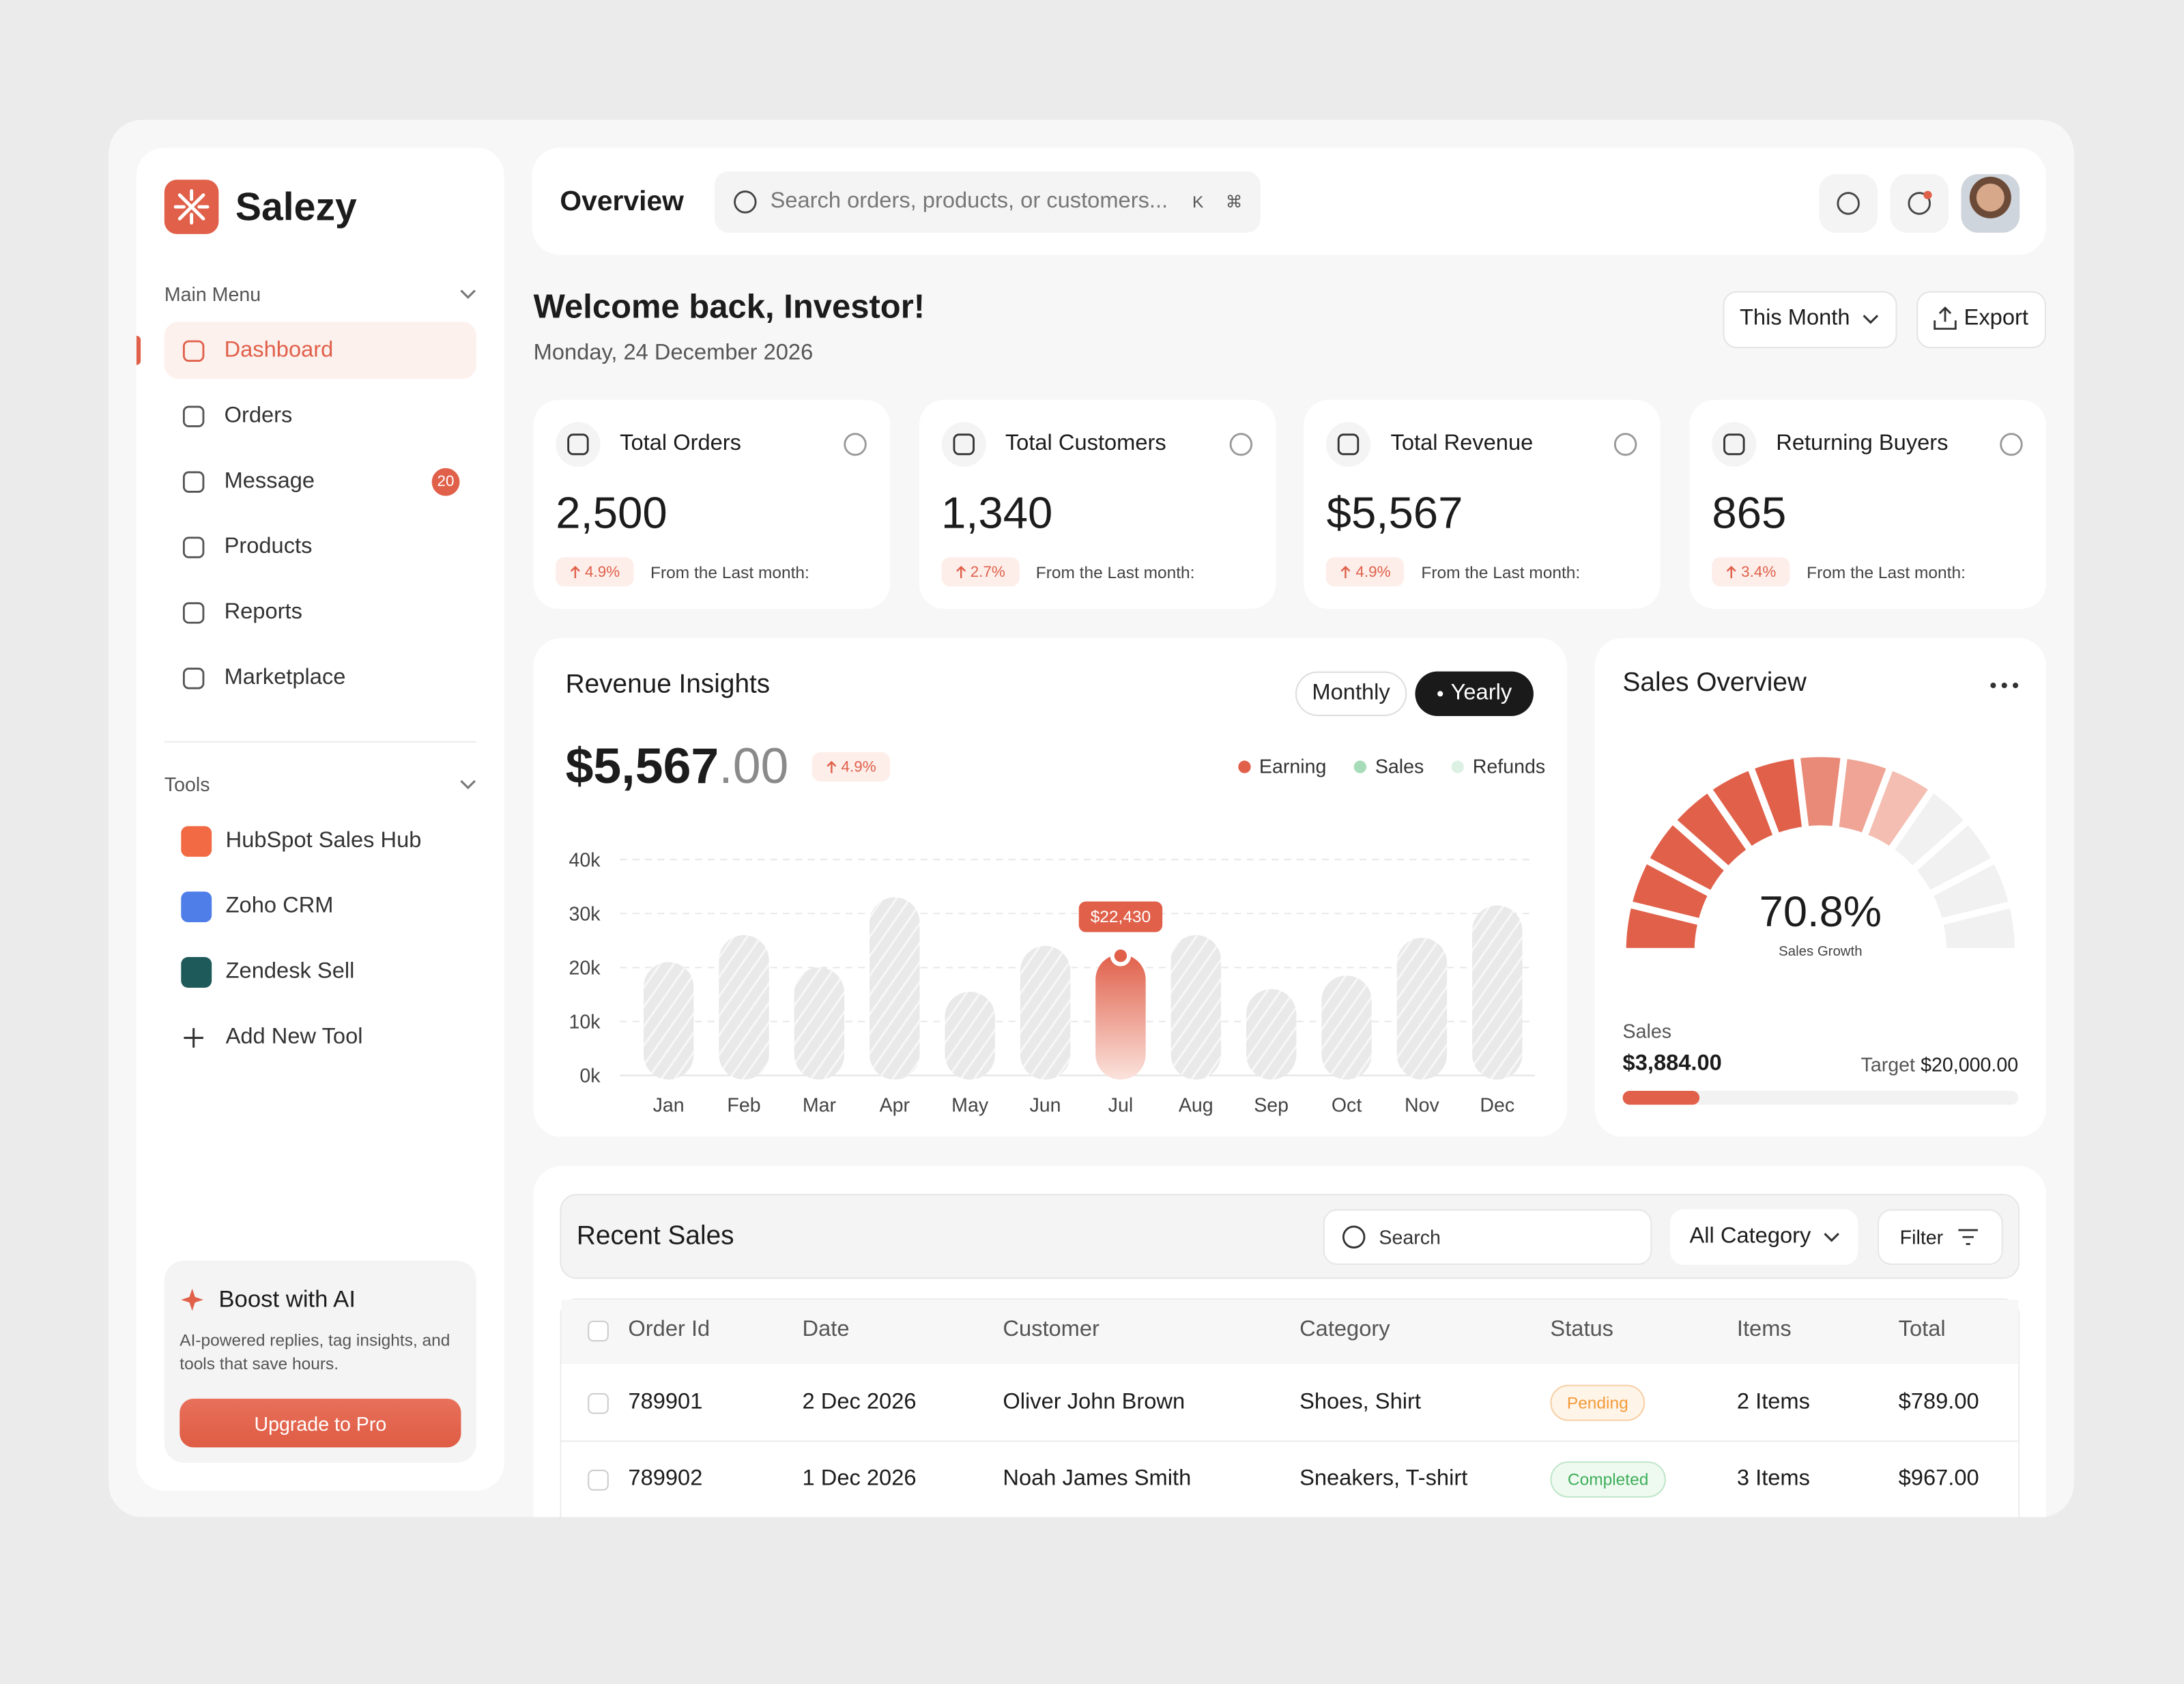  Describe the element at coordinates (294, 1037) in the screenshot. I see `tool-item: Add New Tool` at that location.